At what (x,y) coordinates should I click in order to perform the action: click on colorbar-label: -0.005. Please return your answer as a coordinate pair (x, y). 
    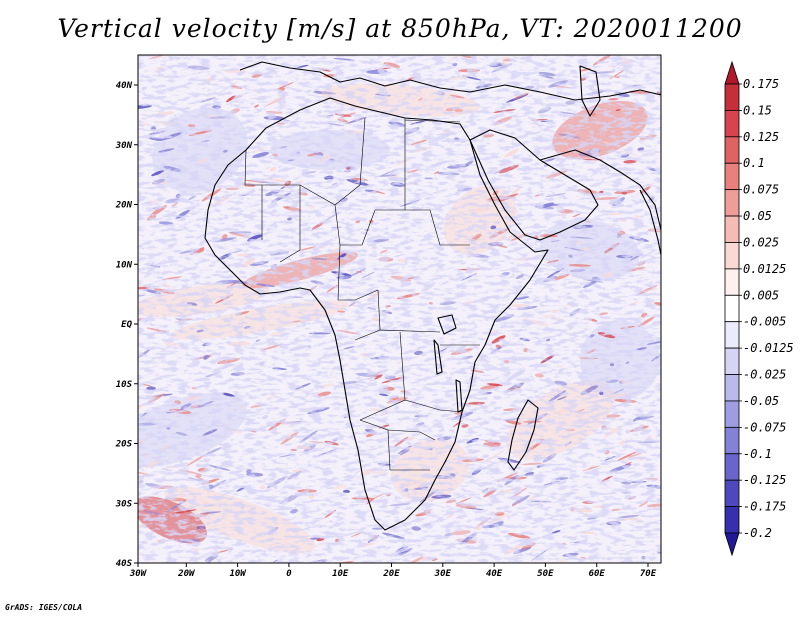
    Looking at the image, I should click on (764, 322).